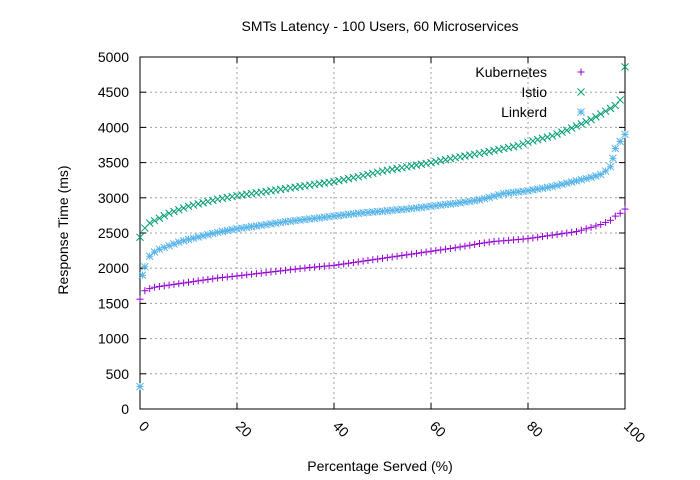 Image resolution: width=700 pixels, height=480 pixels. Describe the element at coordinates (113, 233) in the screenshot. I see `y-tick-label: 2500` at that location.